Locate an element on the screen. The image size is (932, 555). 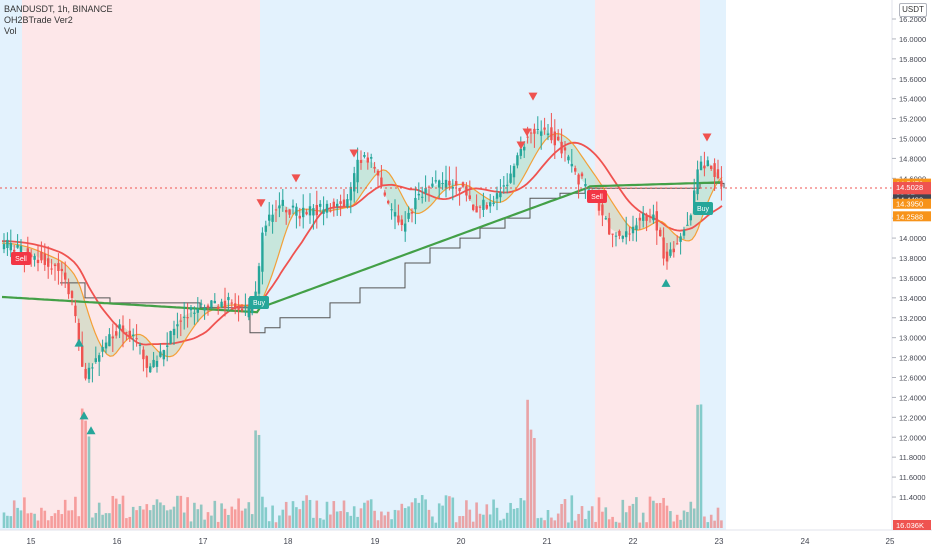
currency-button: USDT is located at coordinates (913, 10).